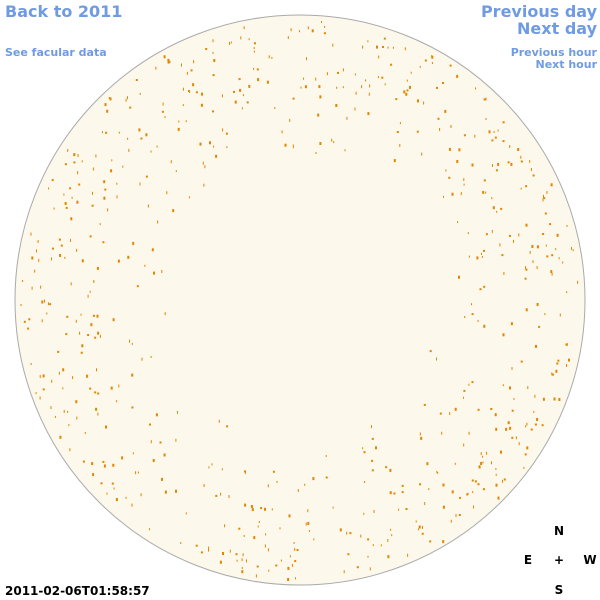 This screenshot has height=600, width=600. Describe the element at coordinates (63, 11) in the screenshot. I see `back-link: Back to 2011` at that location.